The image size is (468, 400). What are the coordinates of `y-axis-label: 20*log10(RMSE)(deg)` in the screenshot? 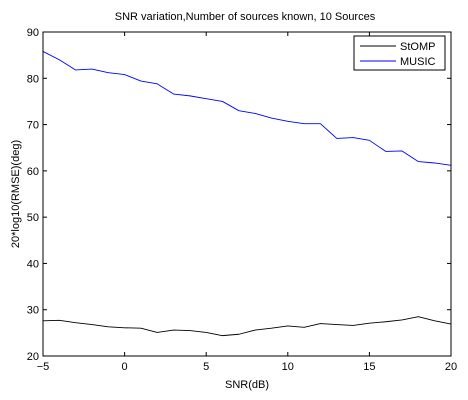 It's located at (16, 194).